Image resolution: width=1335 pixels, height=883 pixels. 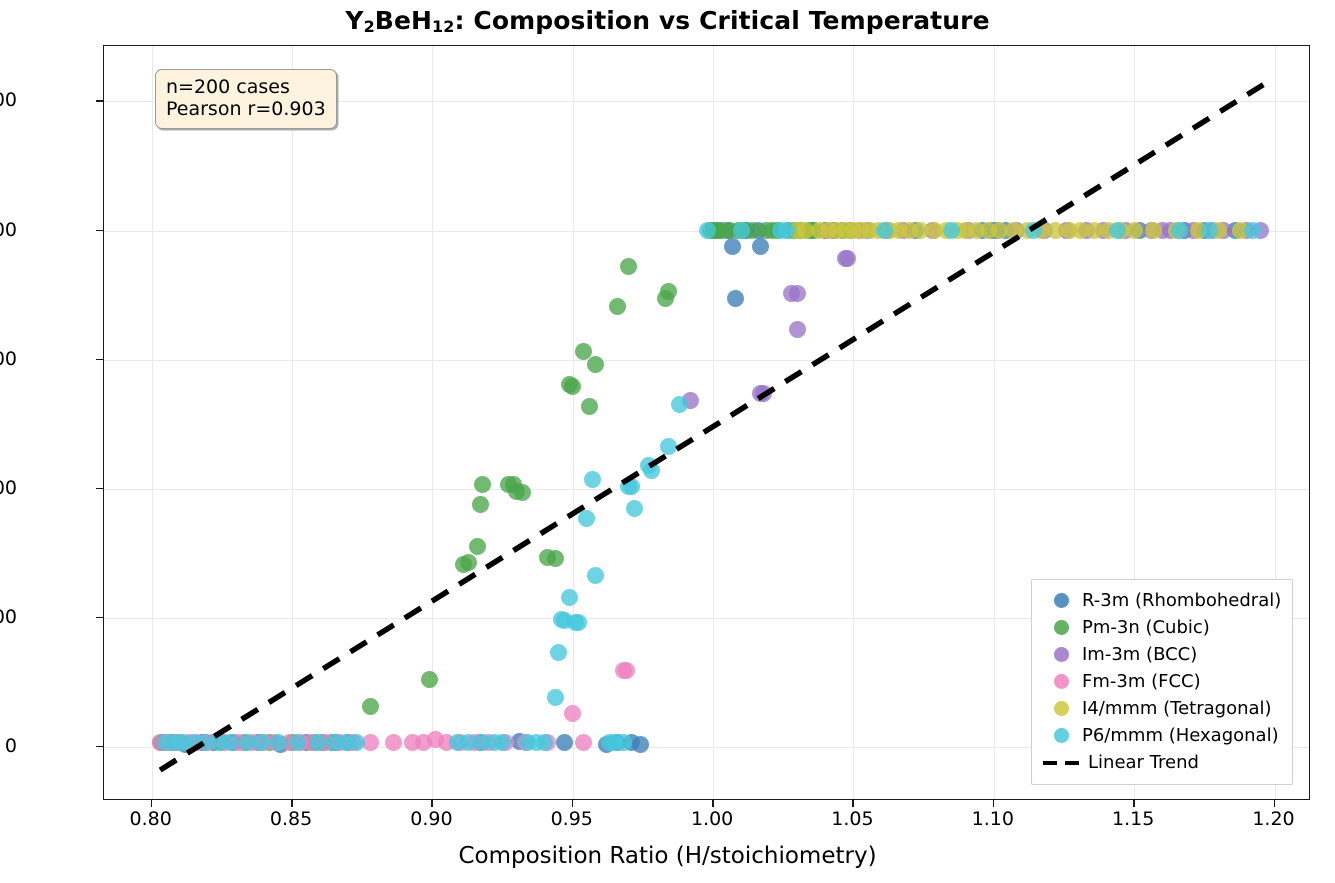 I want to click on y-axis-tick-label: 0, so click(x=10, y=745).